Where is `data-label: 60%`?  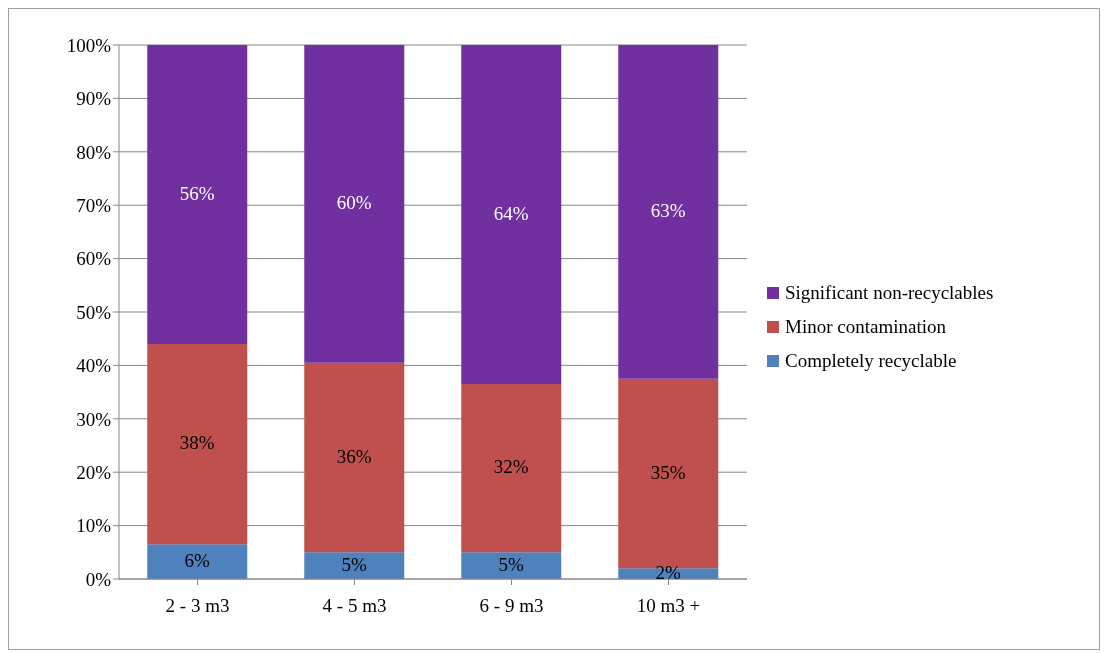
data-label: 60% is located at coordinates (354, 202).